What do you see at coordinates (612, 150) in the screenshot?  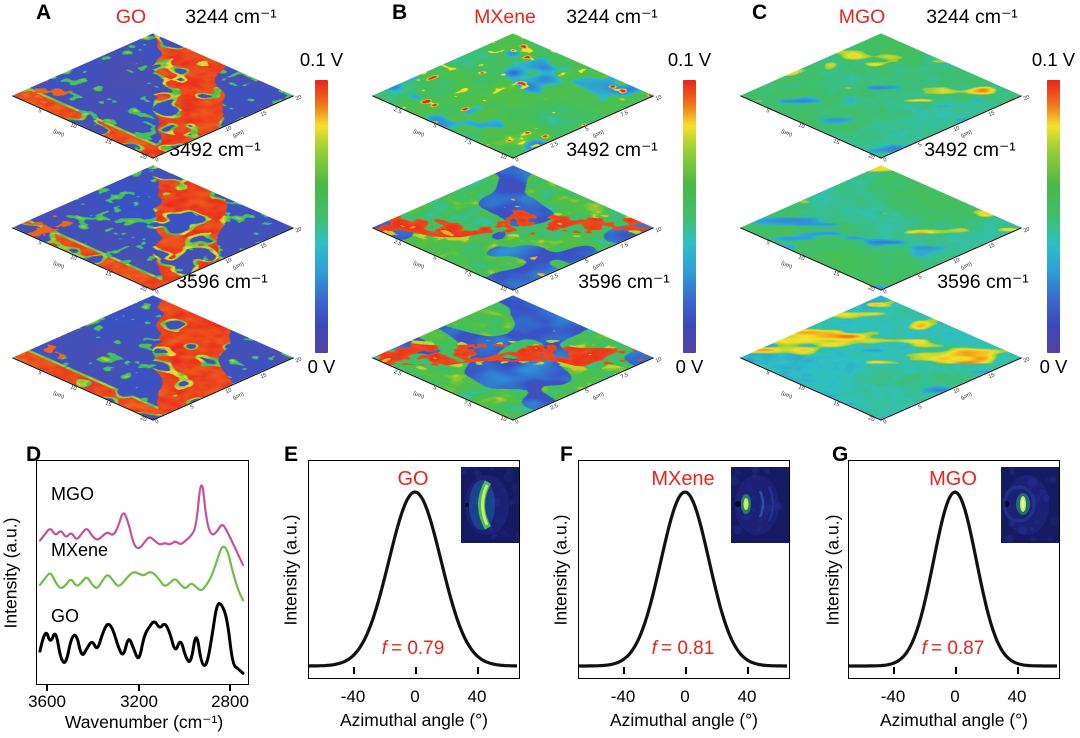 I see `wavenumber-label-b2: 3492 cm⁻¹` at bounding box center [612, 150].